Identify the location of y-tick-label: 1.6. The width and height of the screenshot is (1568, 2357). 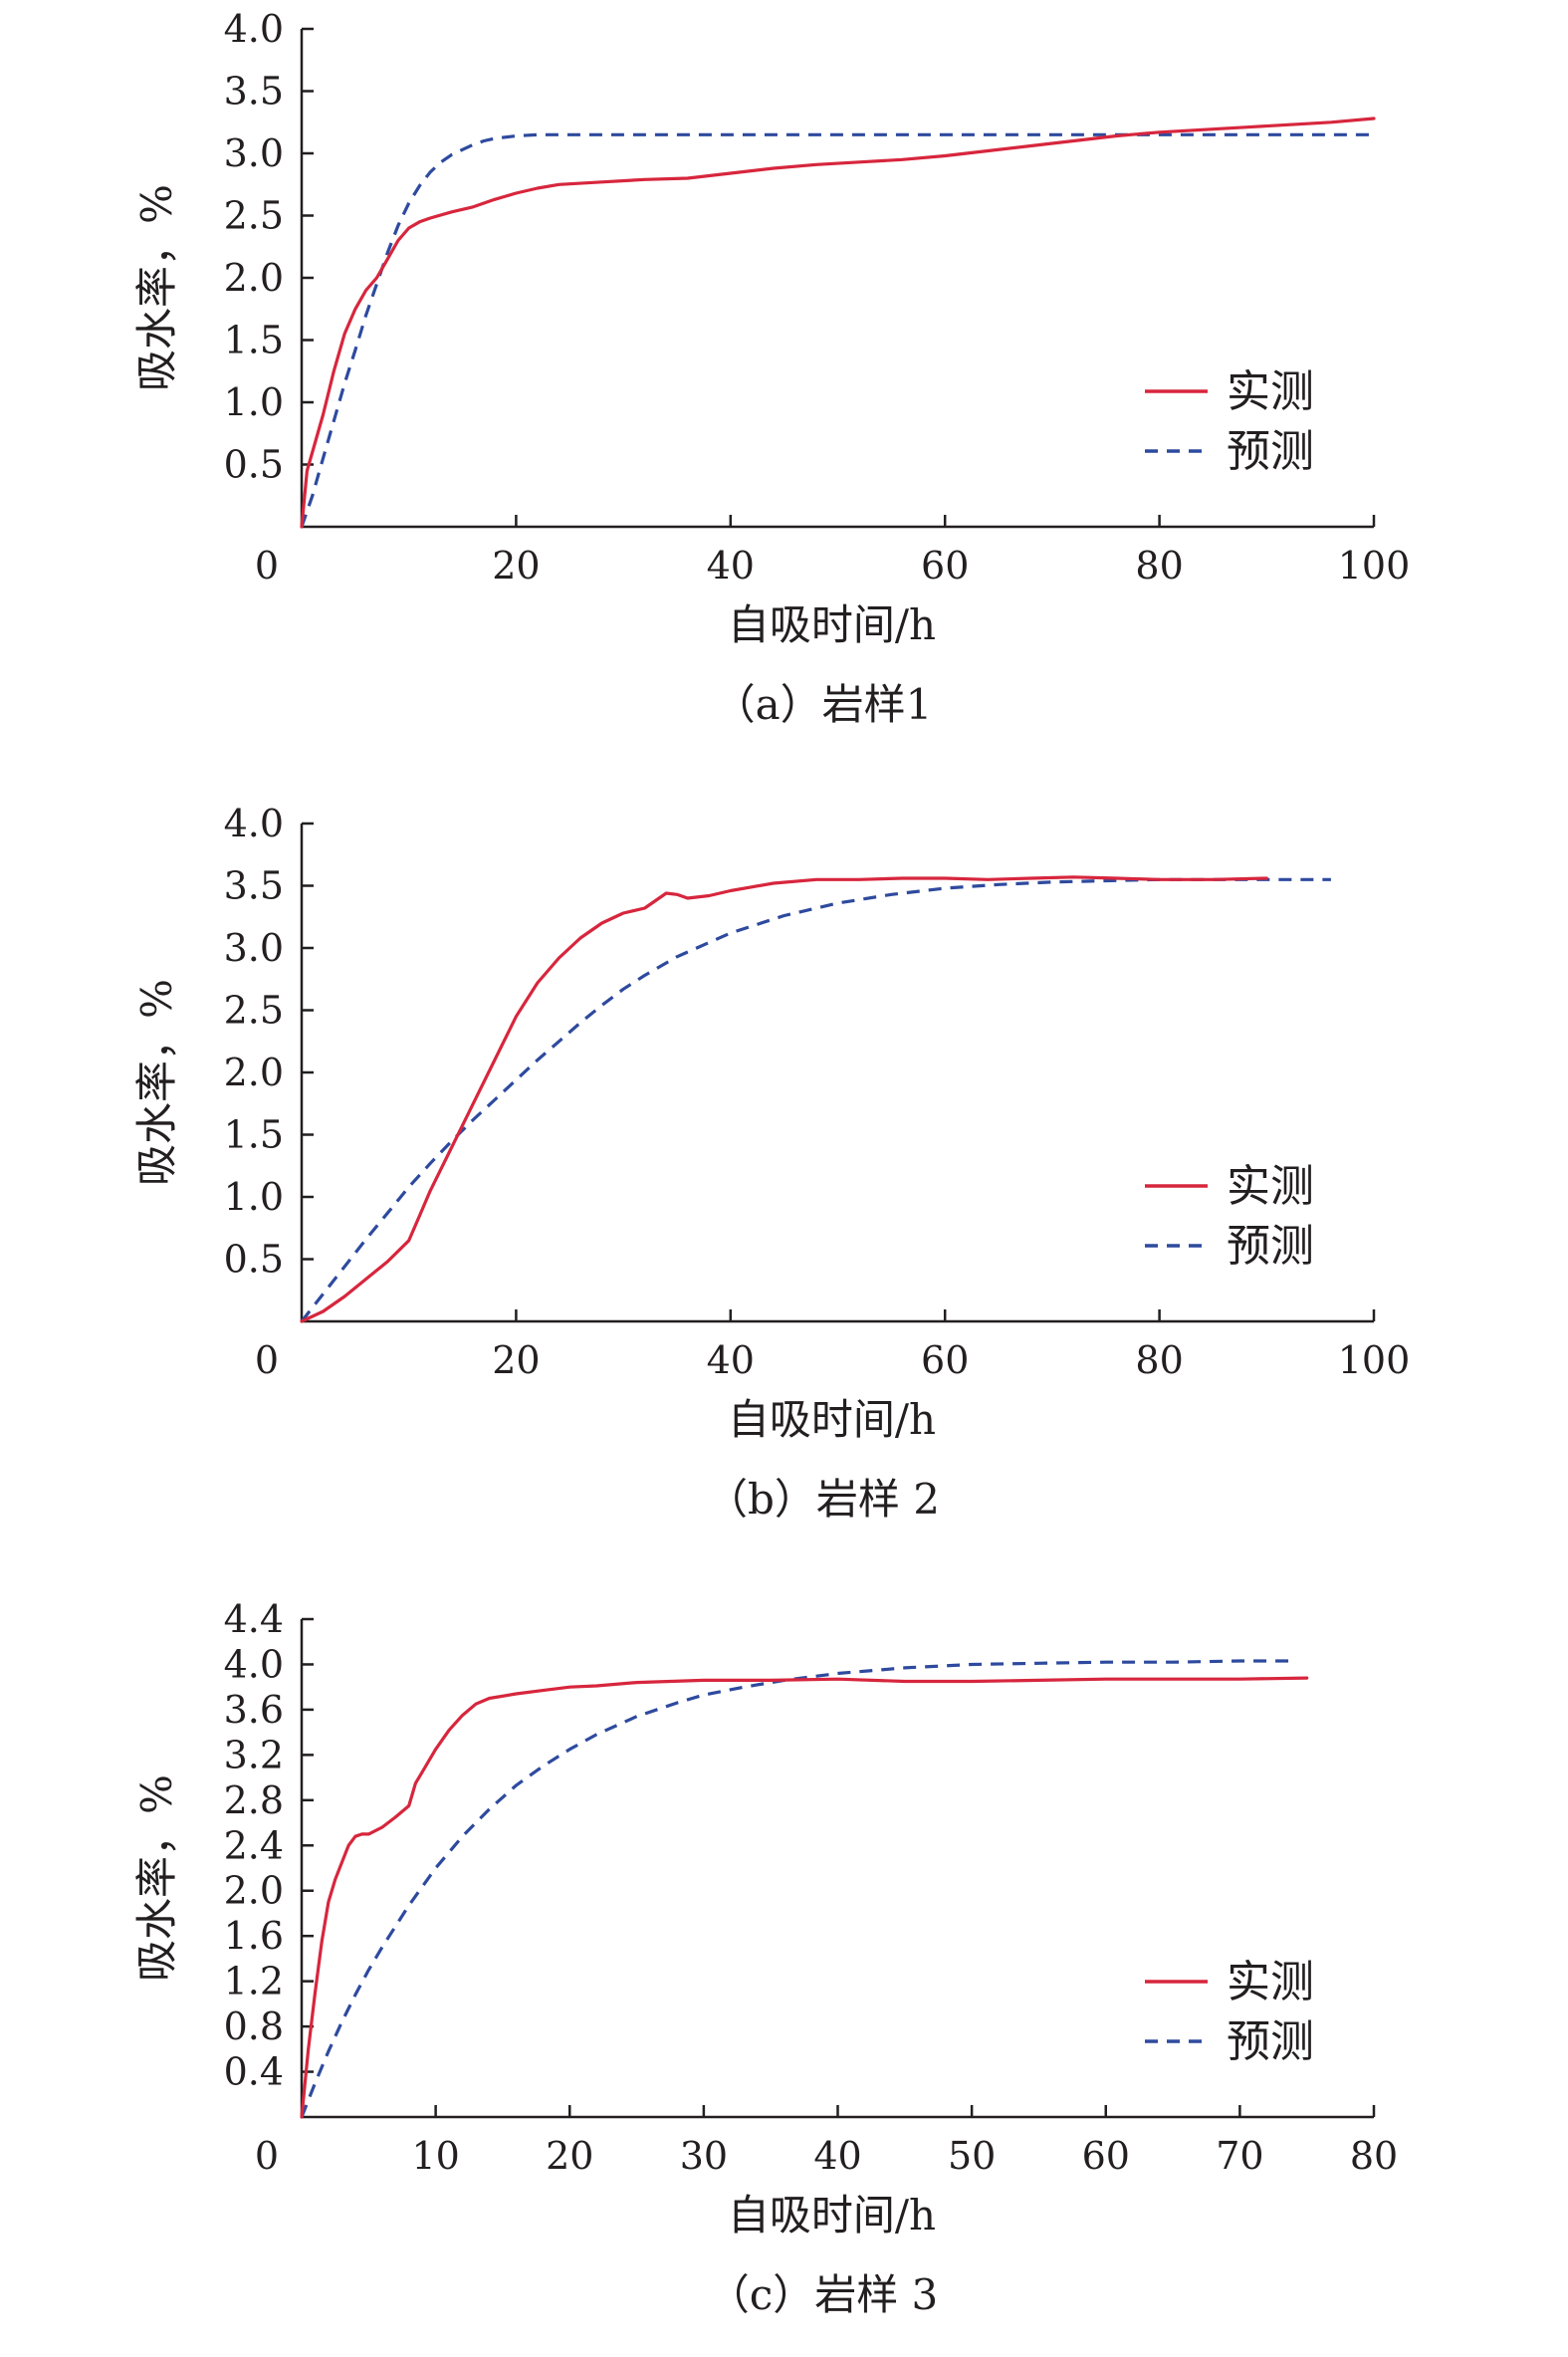
(254, 1936).